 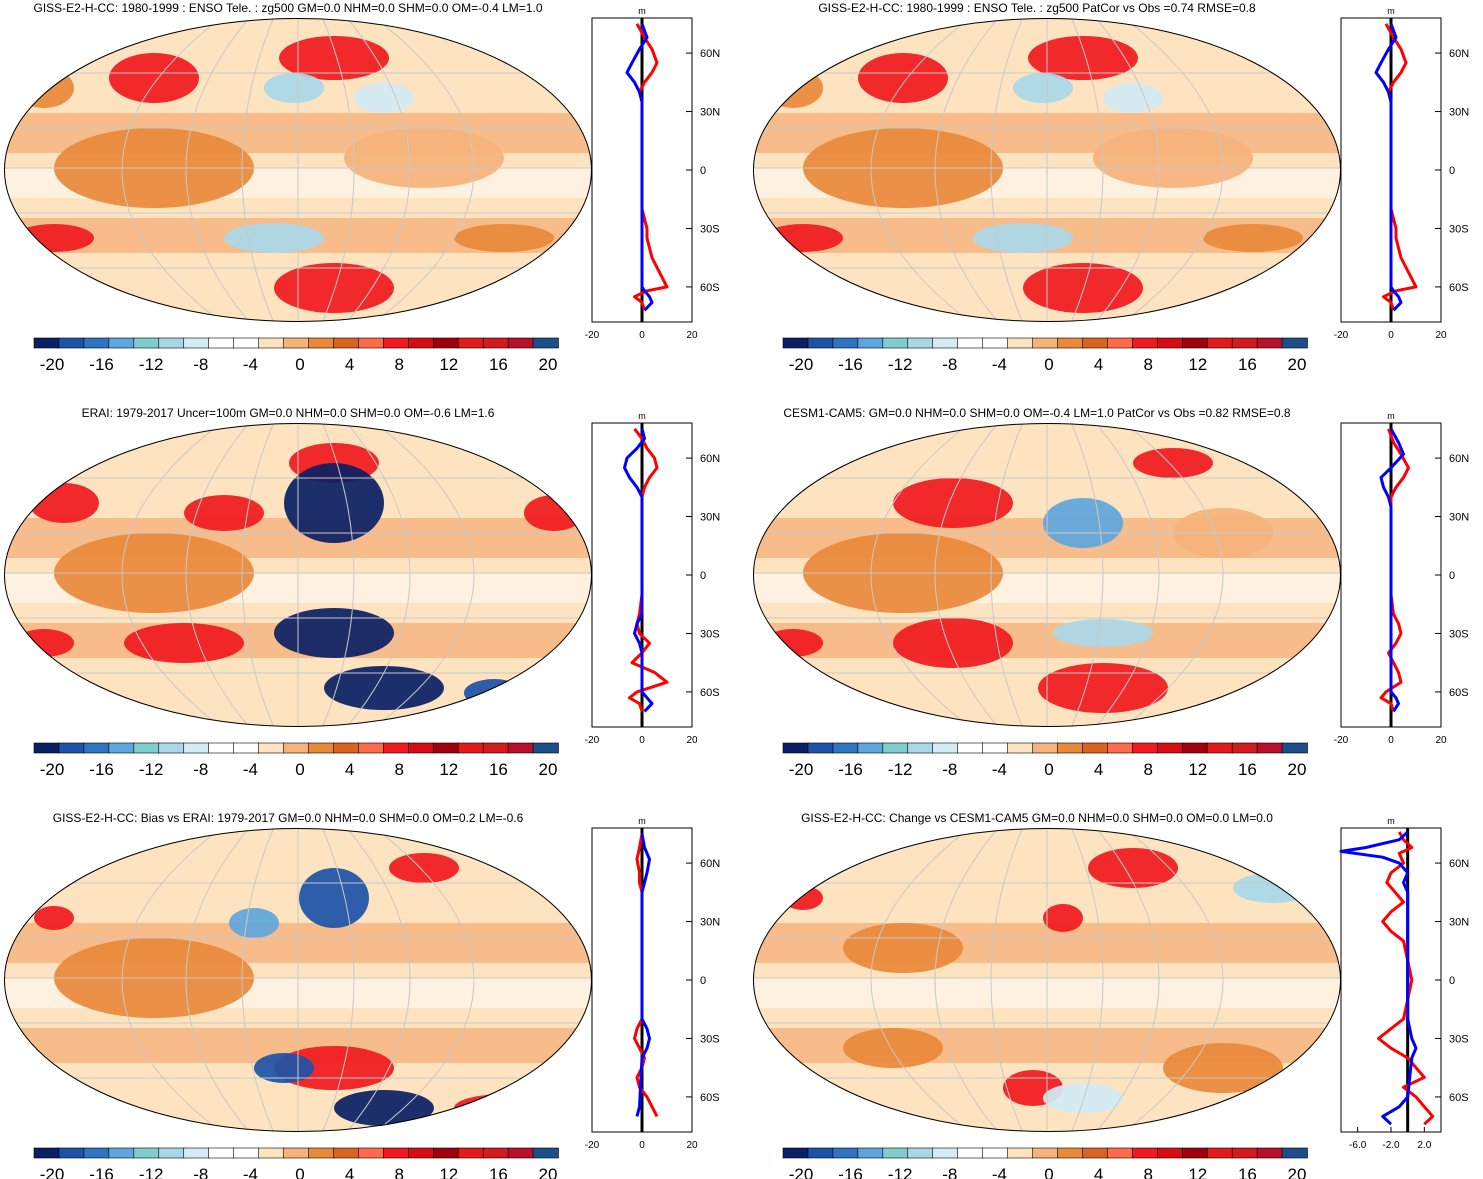 What do you see at coordinates (710, 1098) in the screenshot?
I see `zonal-lat-label: 60S` at bounding box center [710, 1098].